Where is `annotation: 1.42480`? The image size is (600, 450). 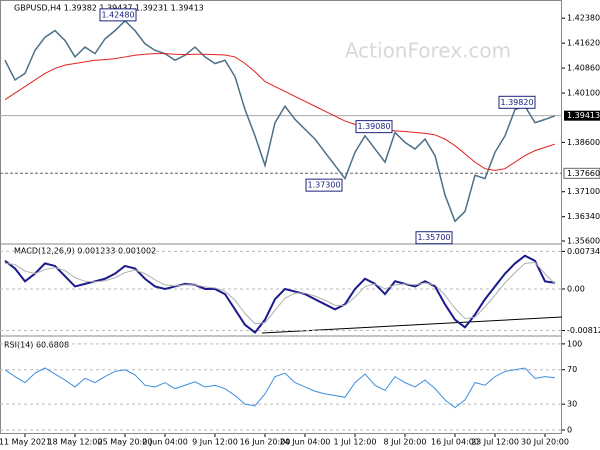
annotation: 1.42480 is located at coordinates (117, 14).